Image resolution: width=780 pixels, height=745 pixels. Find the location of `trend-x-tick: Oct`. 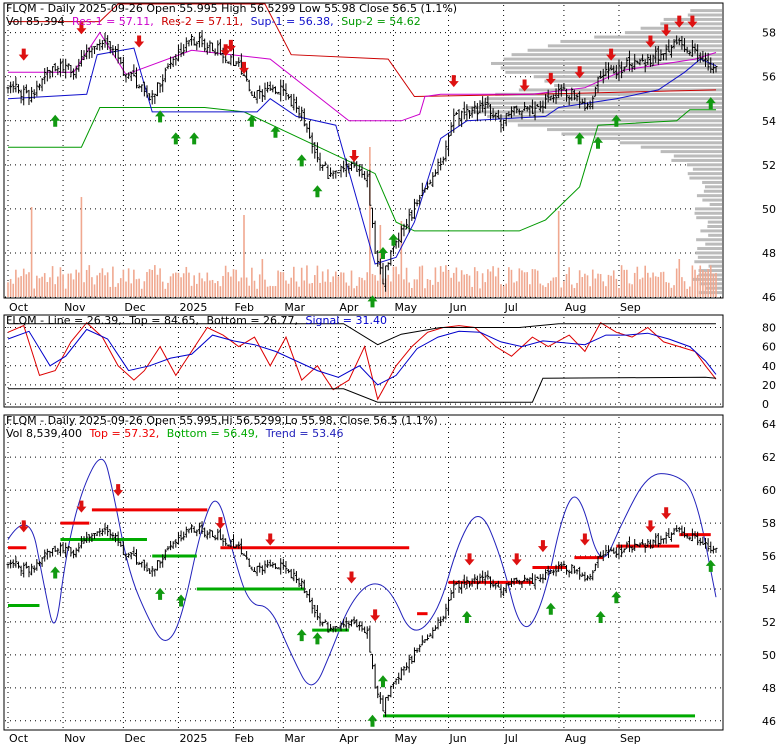

trend-x-tick: Oct is located at coordinates (19, 738).